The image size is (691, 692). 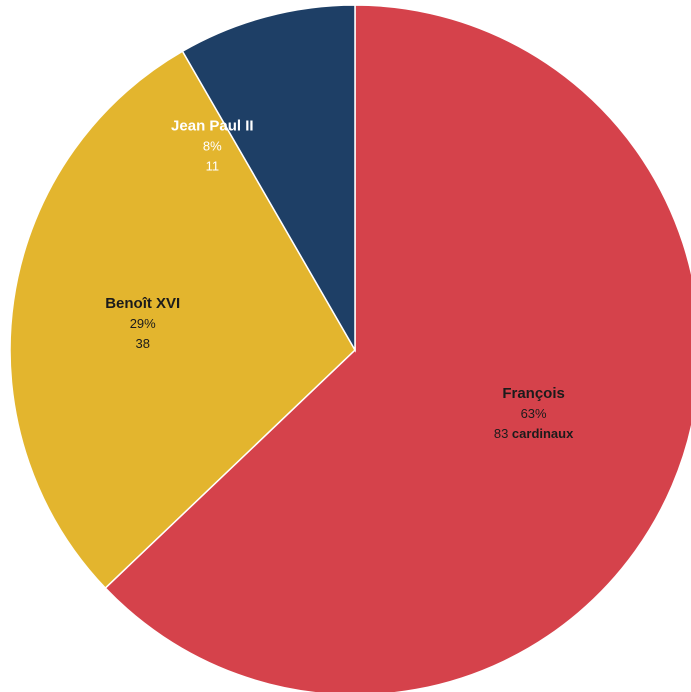 I want to click on slice-name: Jean Paul II, so click(x=212, y=126).